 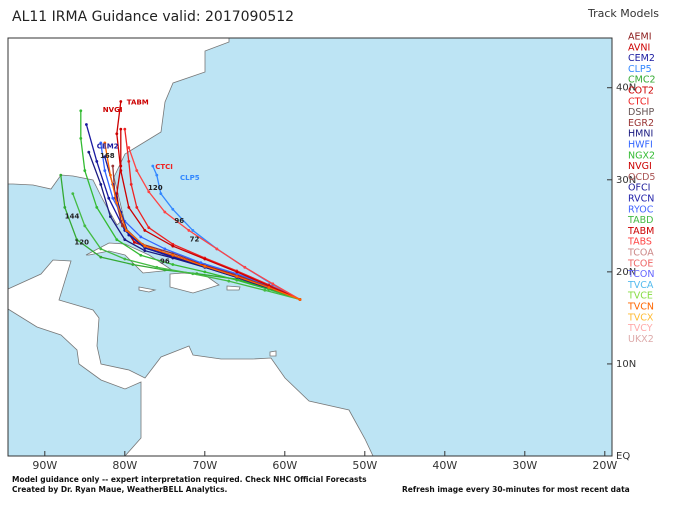 I want to click on legend-entry: NVGI, so click(x=640, y=166).